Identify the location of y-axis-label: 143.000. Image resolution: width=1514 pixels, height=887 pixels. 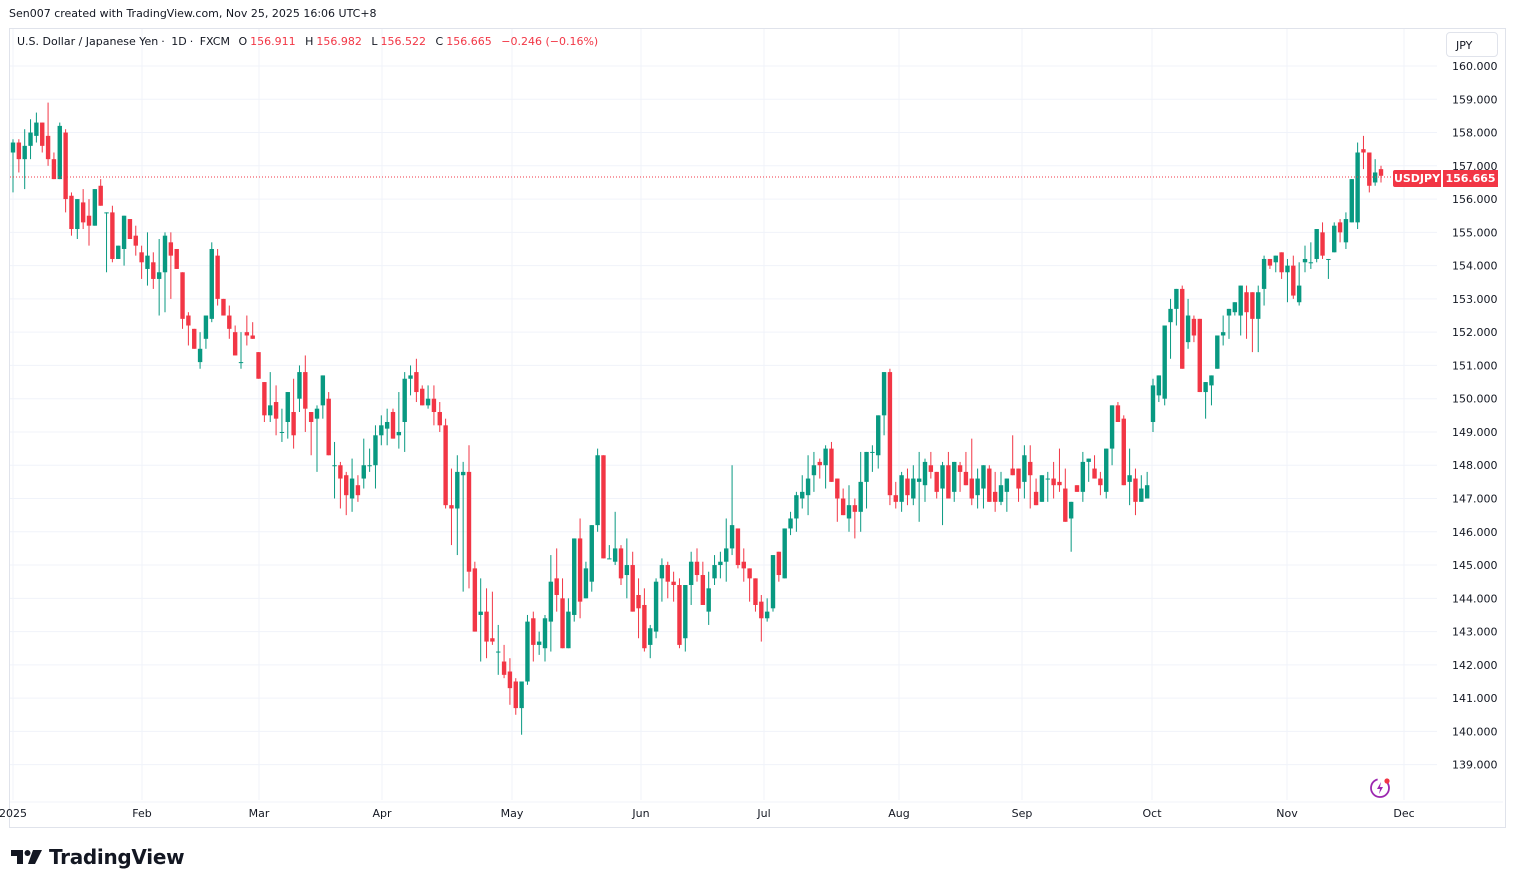
(1475, 632).